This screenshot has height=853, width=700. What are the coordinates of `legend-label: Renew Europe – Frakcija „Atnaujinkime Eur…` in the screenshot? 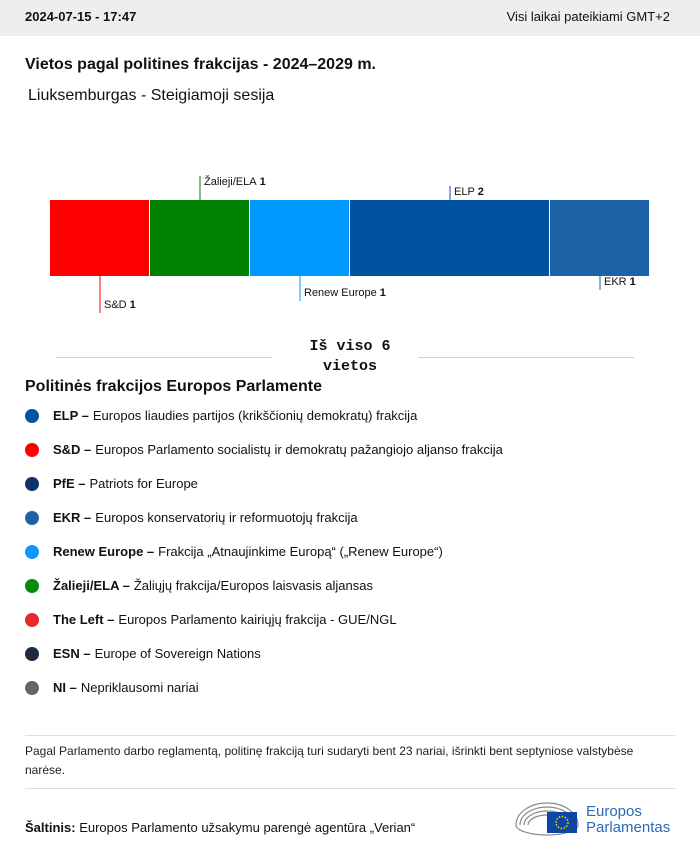 It's located at (248, 552).